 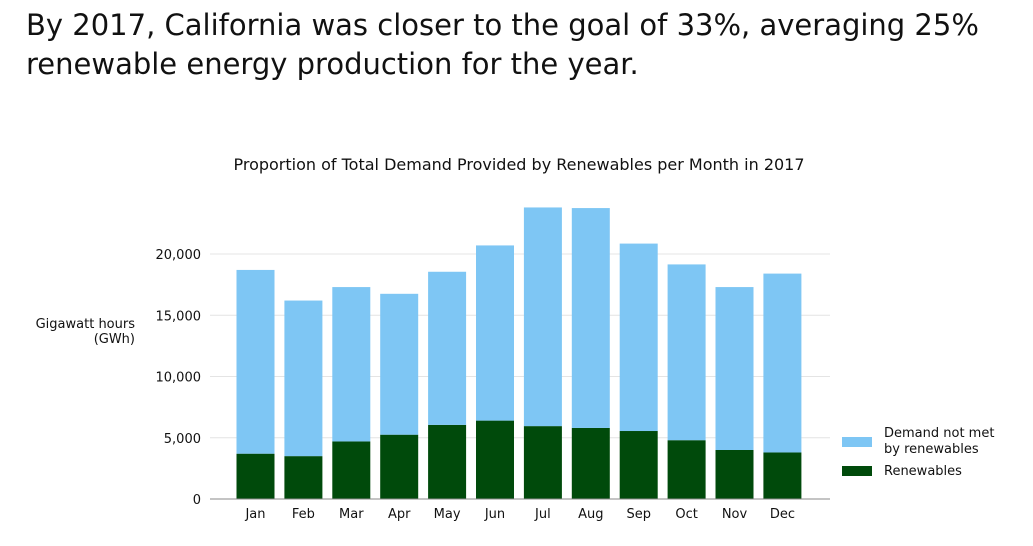 I want to click on legend-label-line-1: Demand not met, so click(x=939, y=433).